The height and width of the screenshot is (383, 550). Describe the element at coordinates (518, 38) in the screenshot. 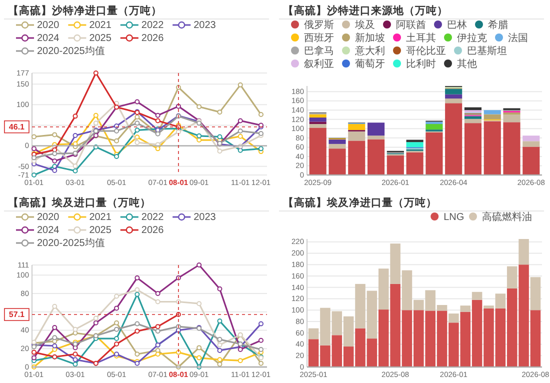

I see `legend-label: 法国` at that location.